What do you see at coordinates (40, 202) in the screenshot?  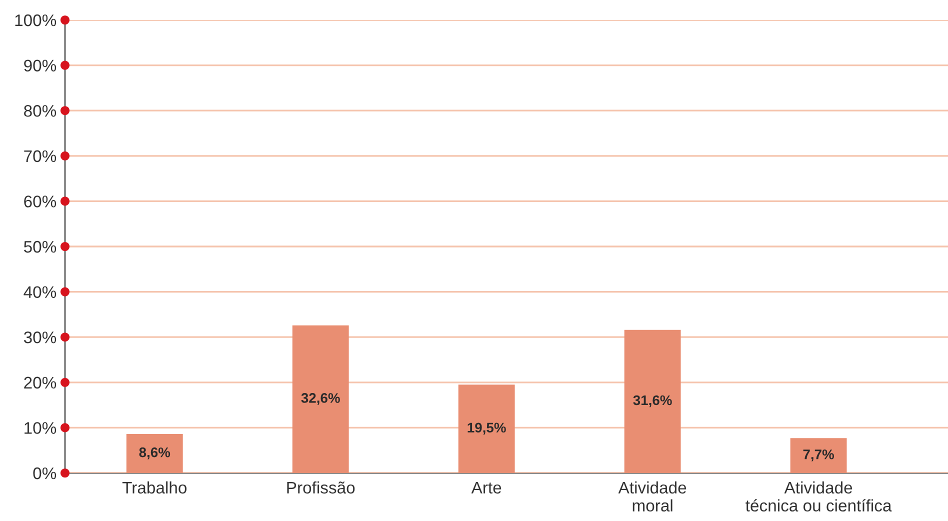 I see `y-tick-label: 60%` at bounding box center [40, 202].